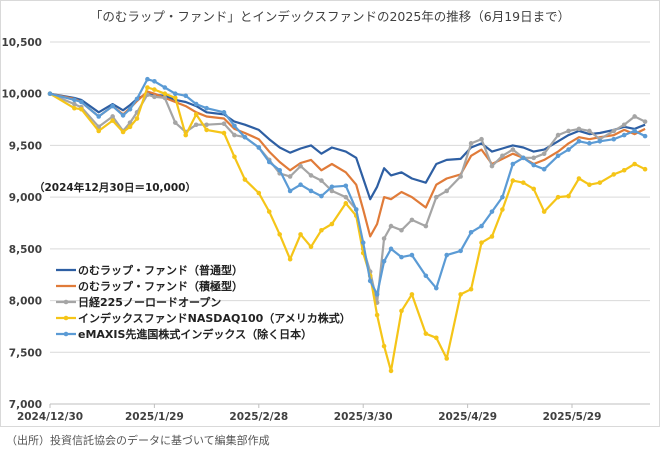 The height and width of the screenshot is (455, 660). What do you see at coordinates (21, 95) in the screenshot?
I see `y-tick-label: 10,000` at bounding box center [21, 95].